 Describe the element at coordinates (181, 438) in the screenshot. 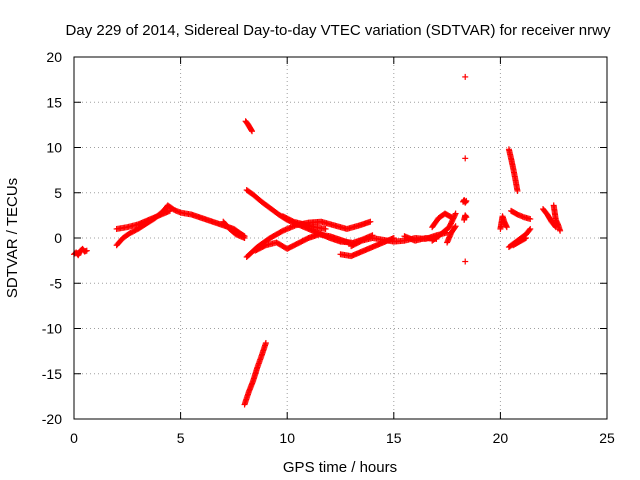

I see `x-tick-label: 5` at that location.